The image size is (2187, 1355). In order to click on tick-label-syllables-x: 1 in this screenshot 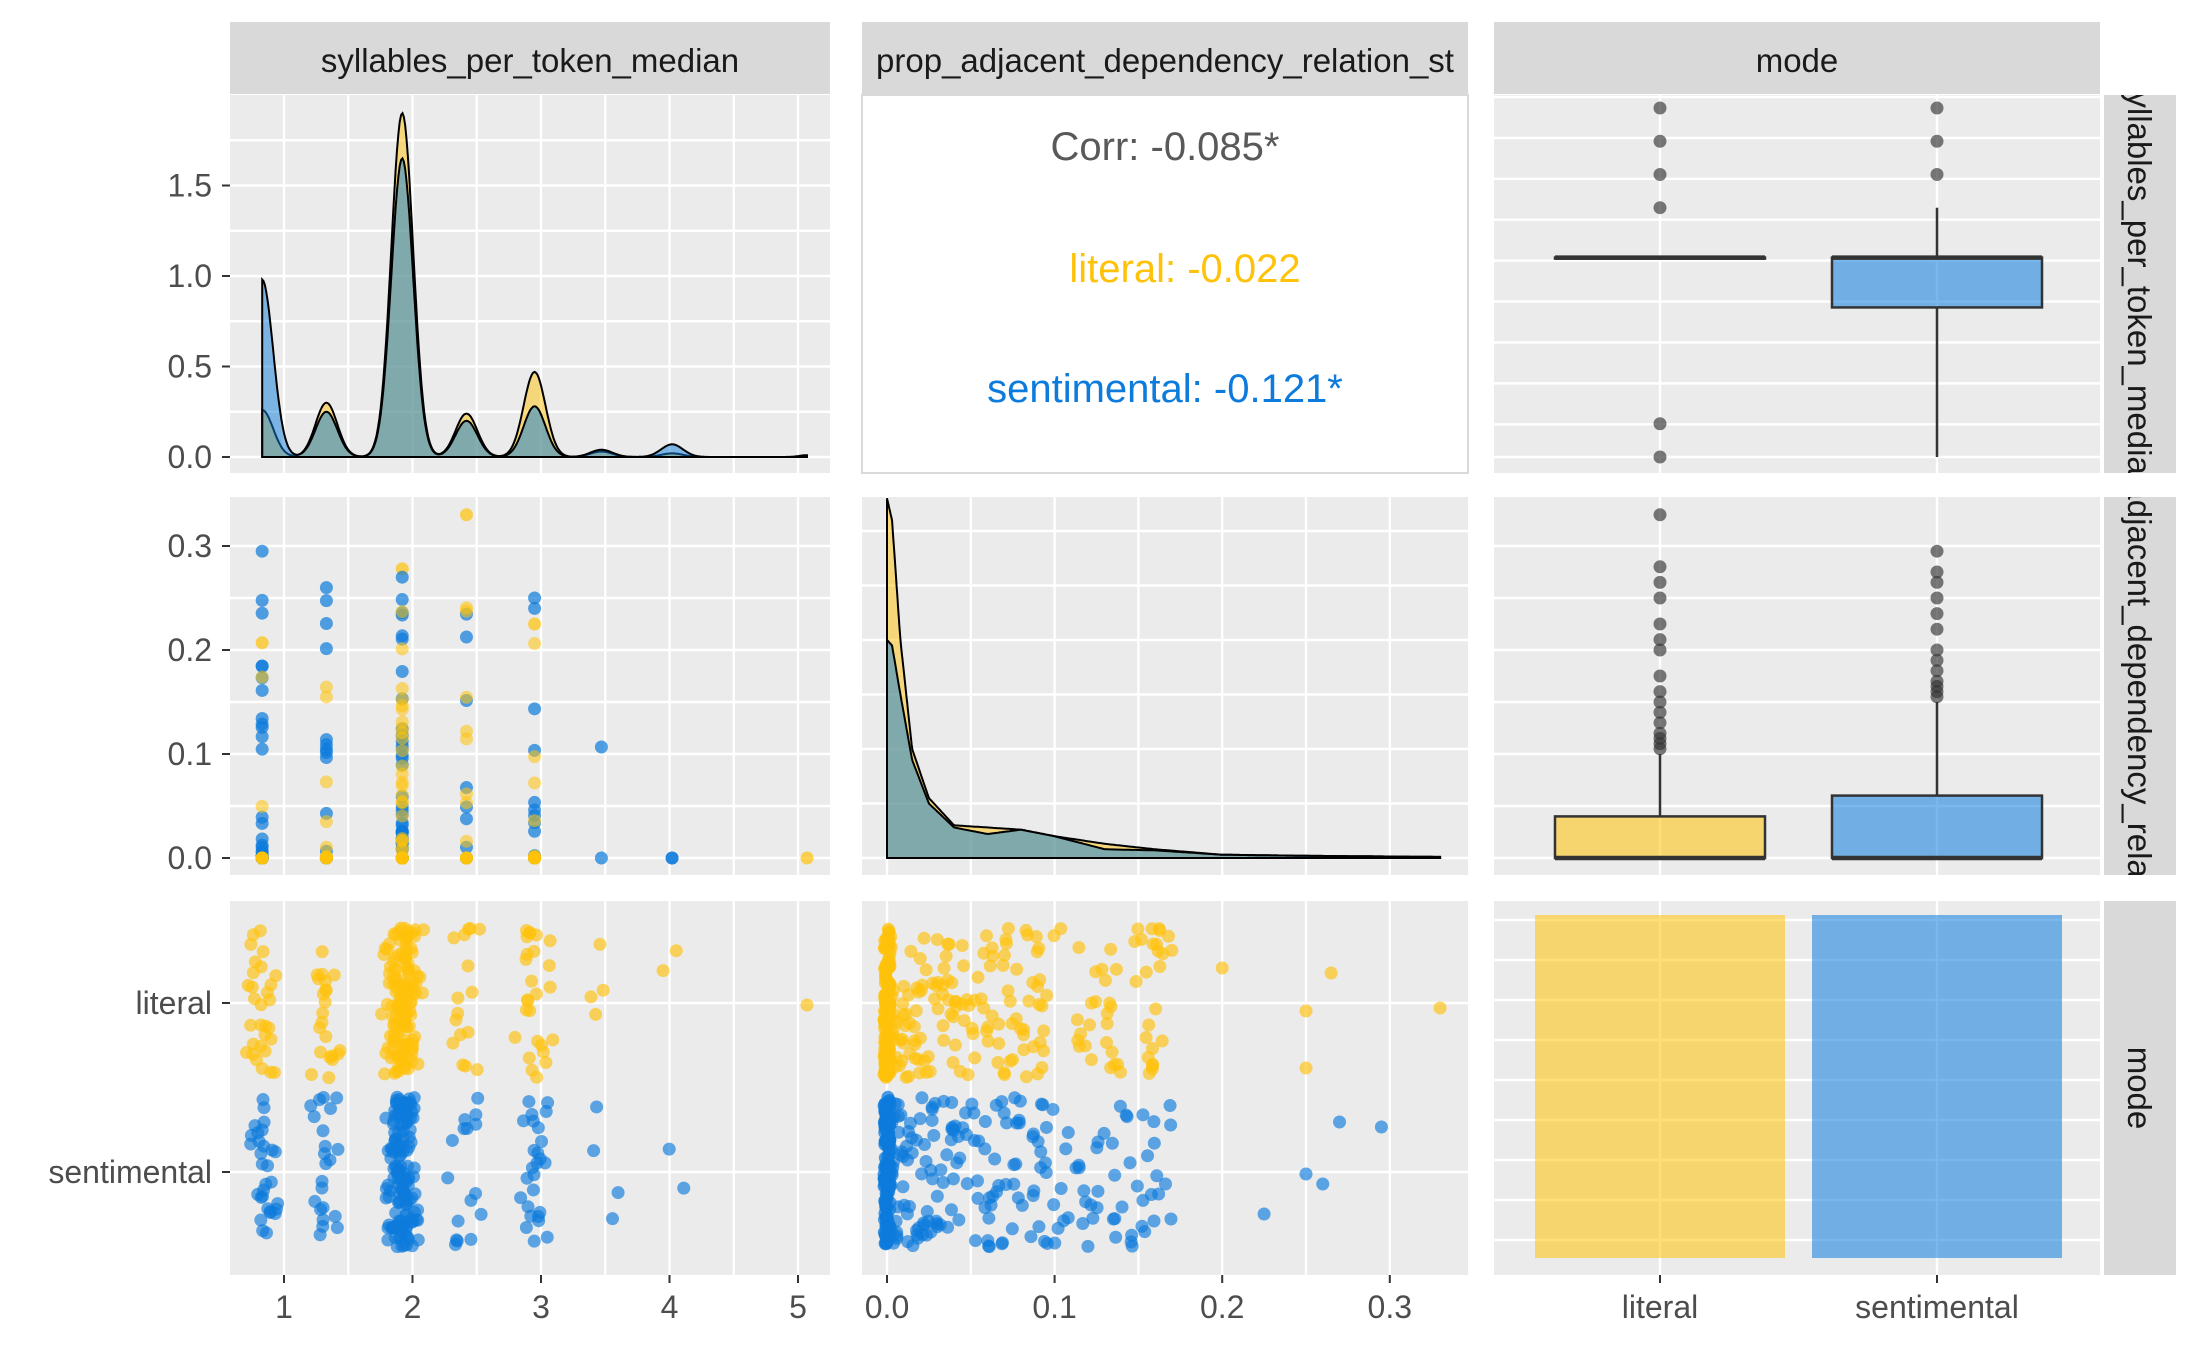, I will do `click(284, 1307)`.